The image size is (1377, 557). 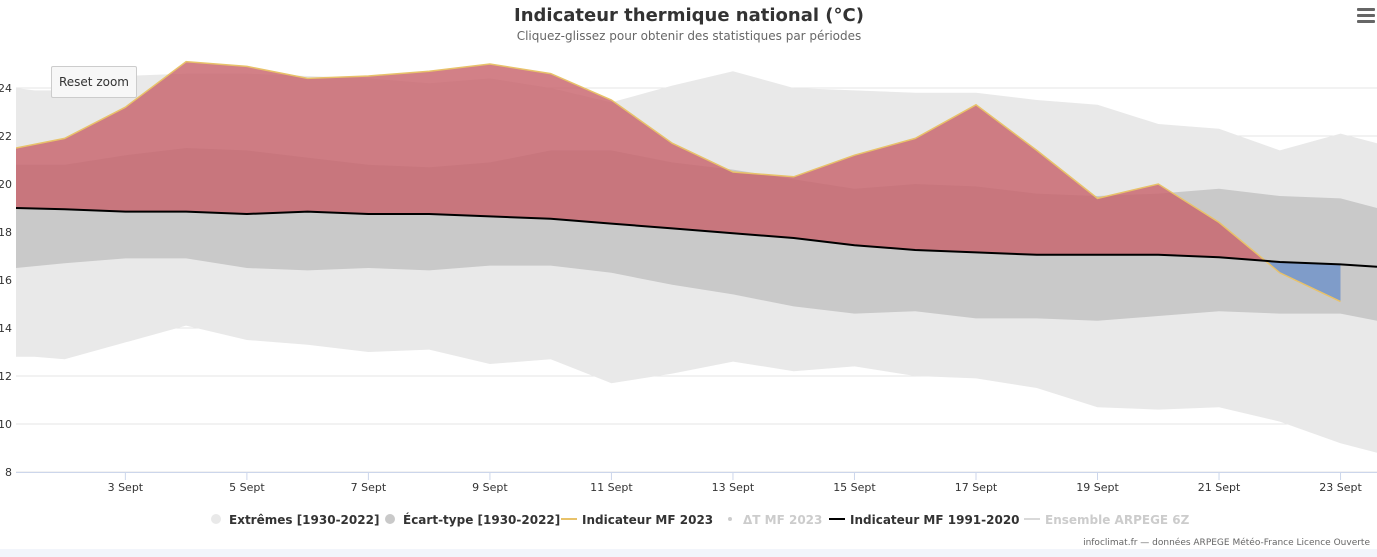 I want to click on y-tick-label: 24, so click(x=6, y=88).